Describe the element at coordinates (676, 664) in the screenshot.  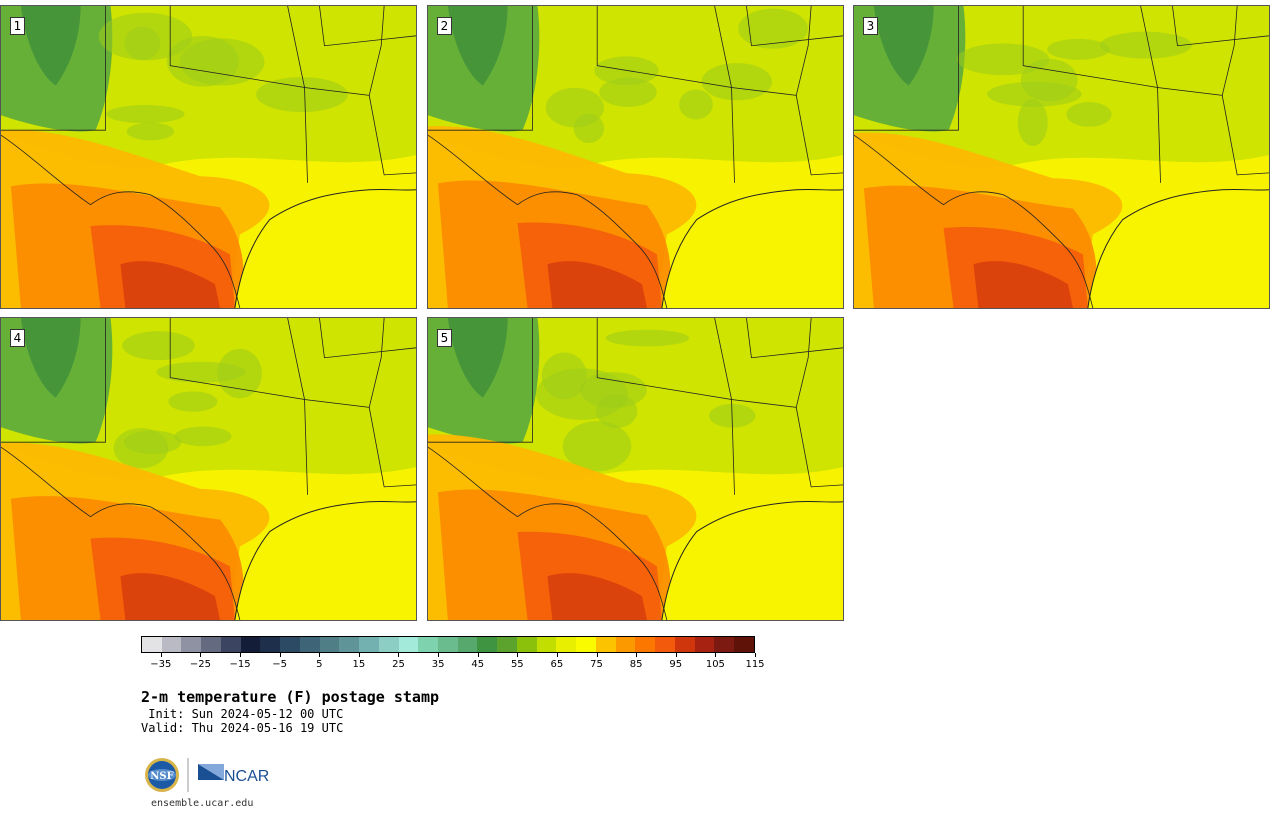
I see `colorbar-tick-label: 95` at that location.